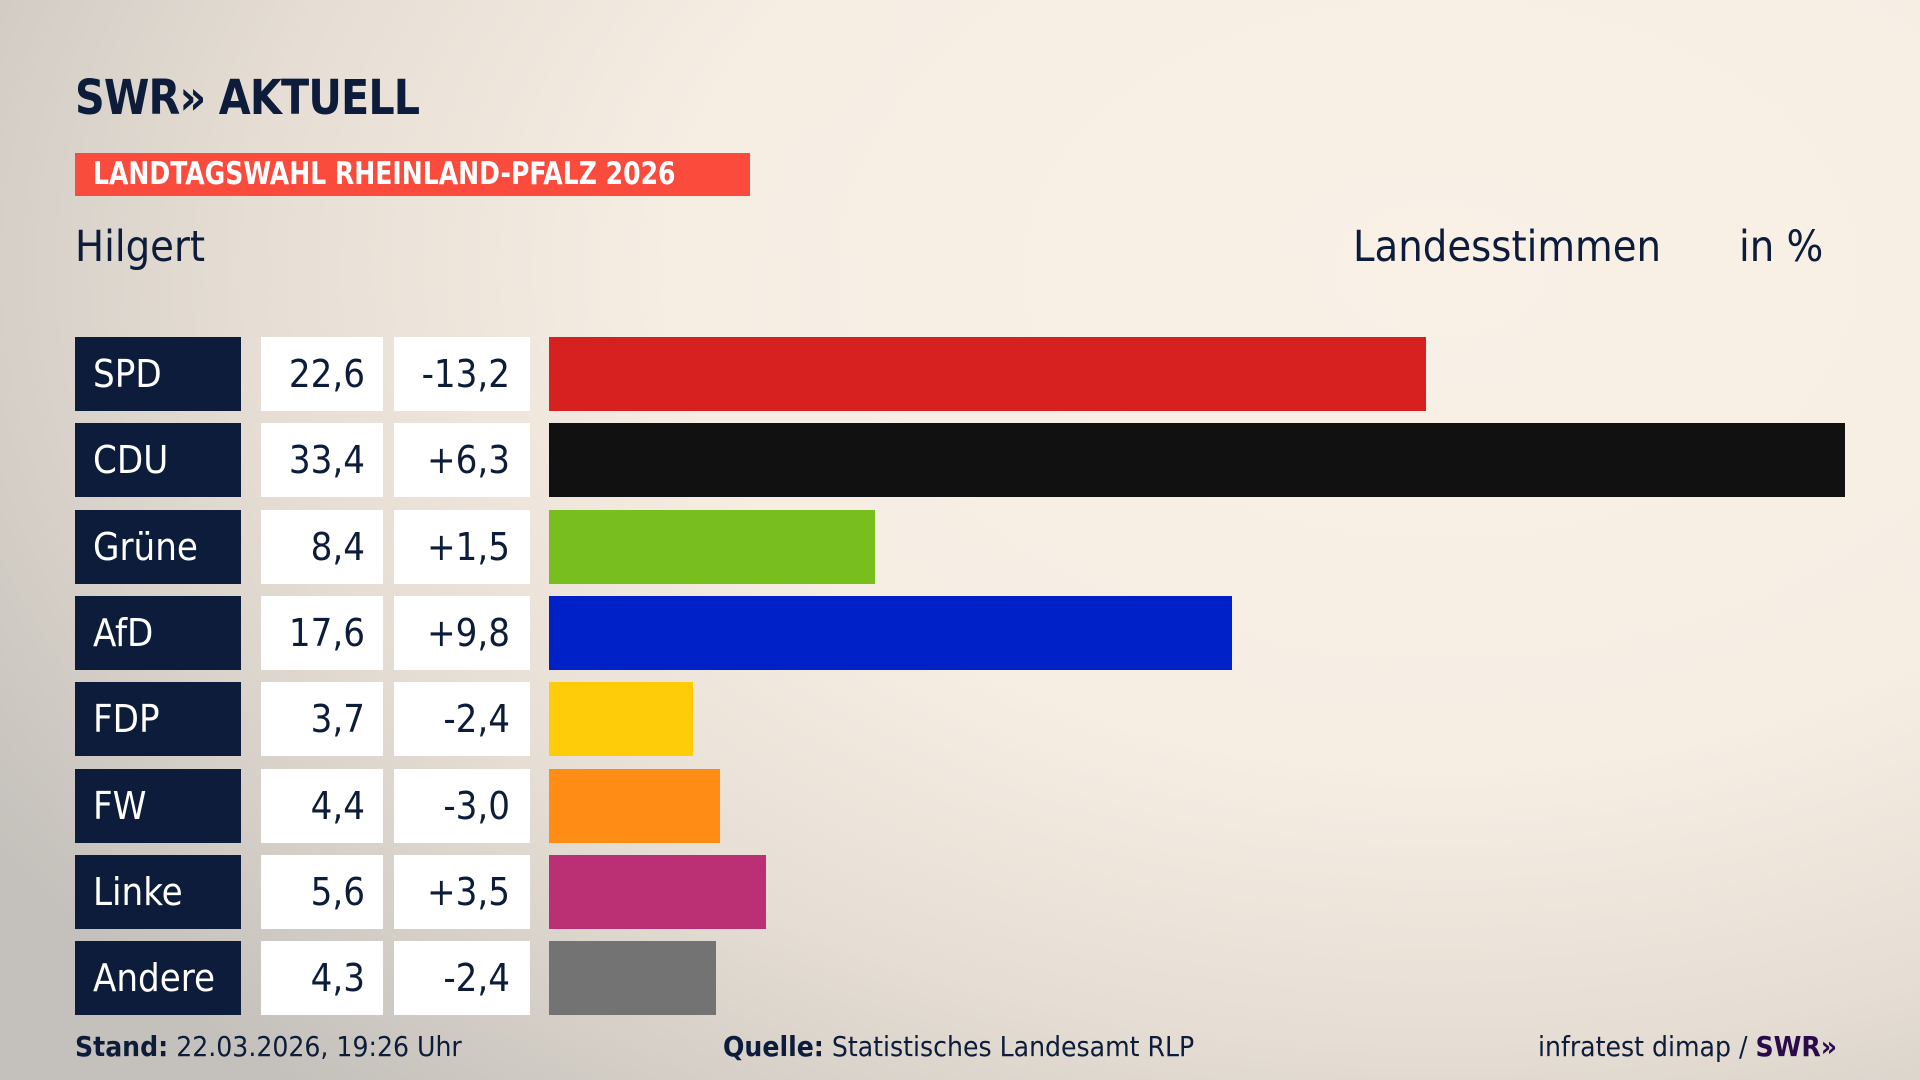 This screenshot has height=1080, width=1920. I want to click on party-label: Grüne, so click(158, 546).